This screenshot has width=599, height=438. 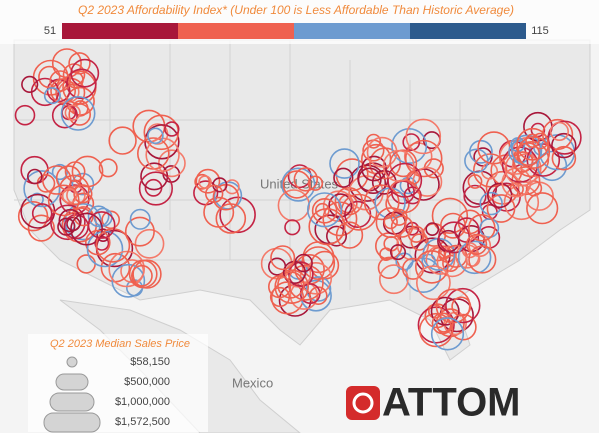 I want to click on size-legend-title: Q2 2023 Median Sales Price, so click(x=120, y=344).